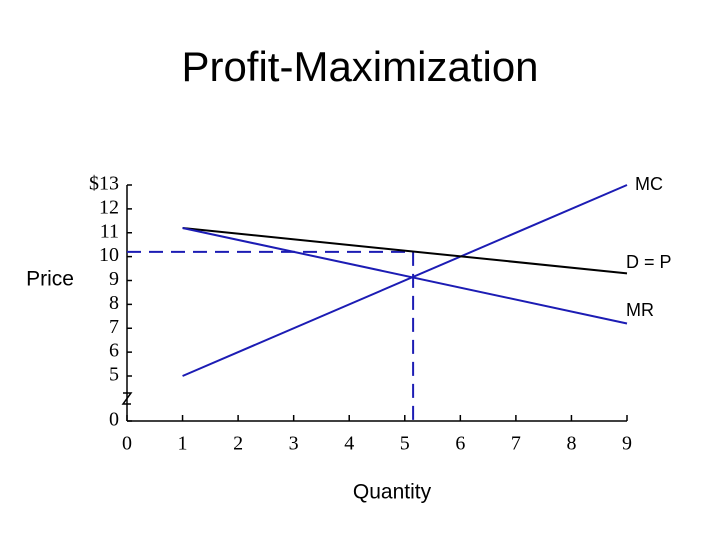 This screenshot has height=540, width=720. I want to click on y-tick-label: 9, so click(114, 279).